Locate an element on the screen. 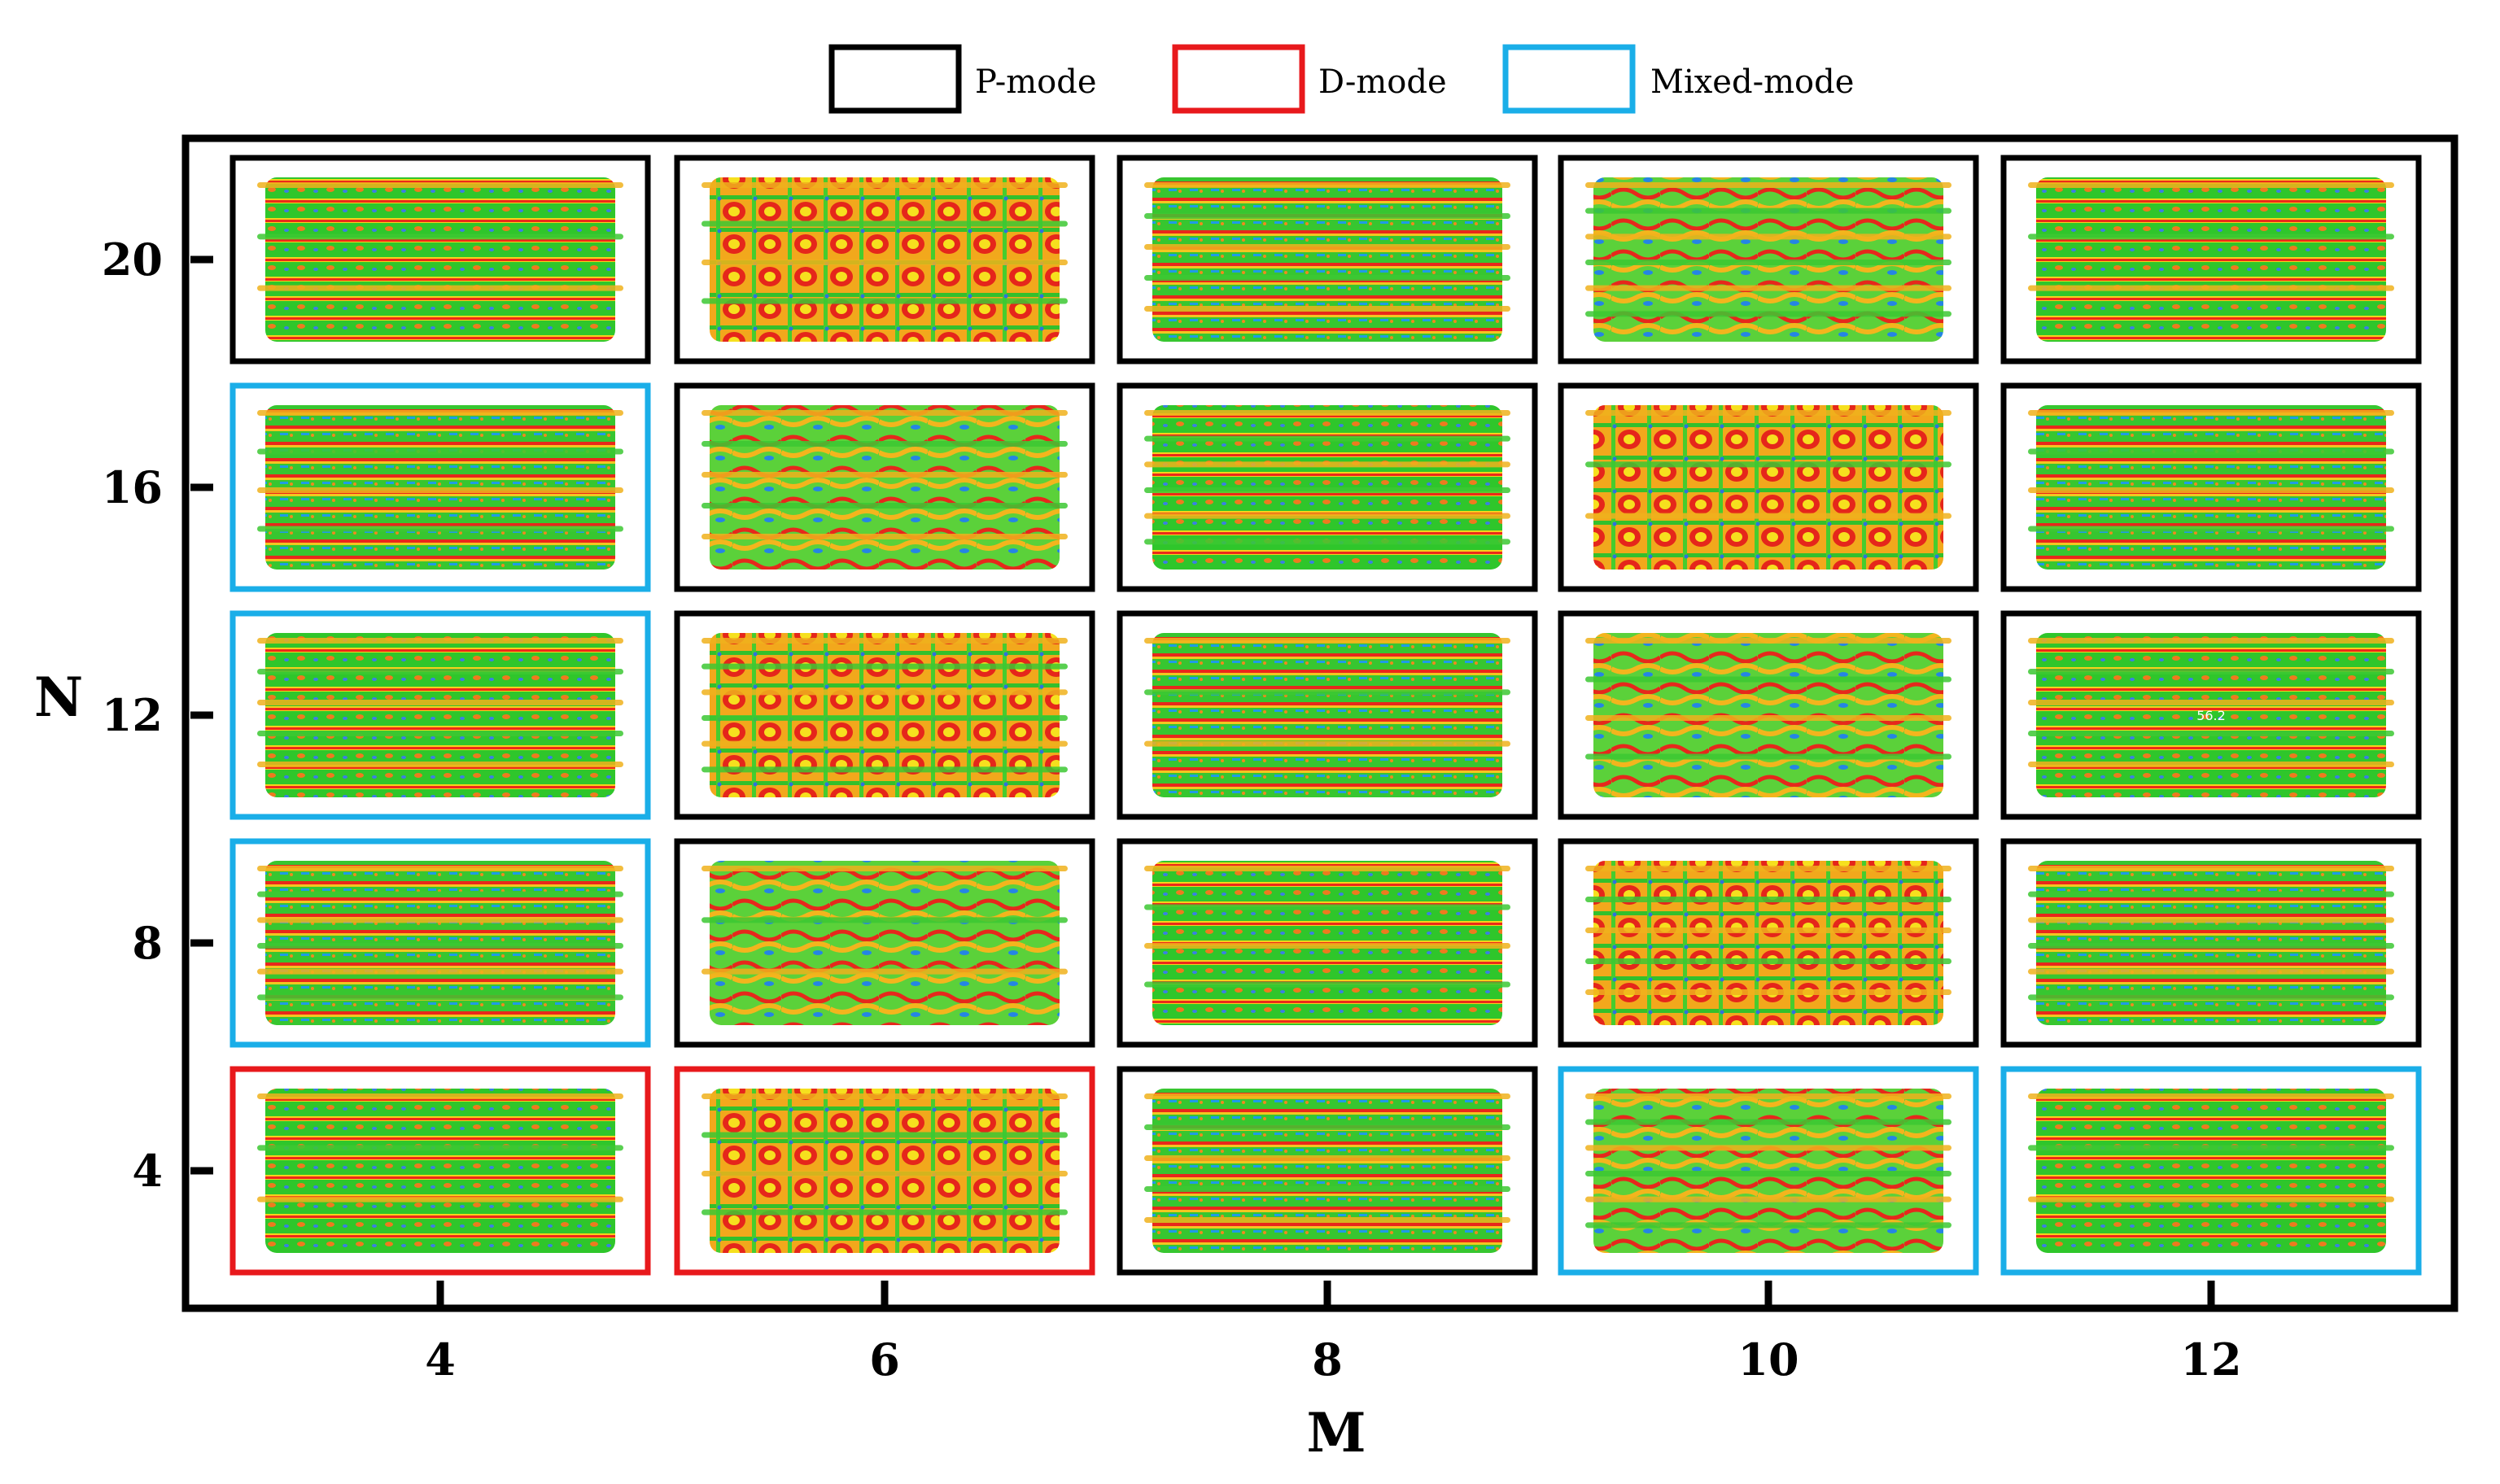  y-tick-label: 20 is located at coordinates (132, 260).